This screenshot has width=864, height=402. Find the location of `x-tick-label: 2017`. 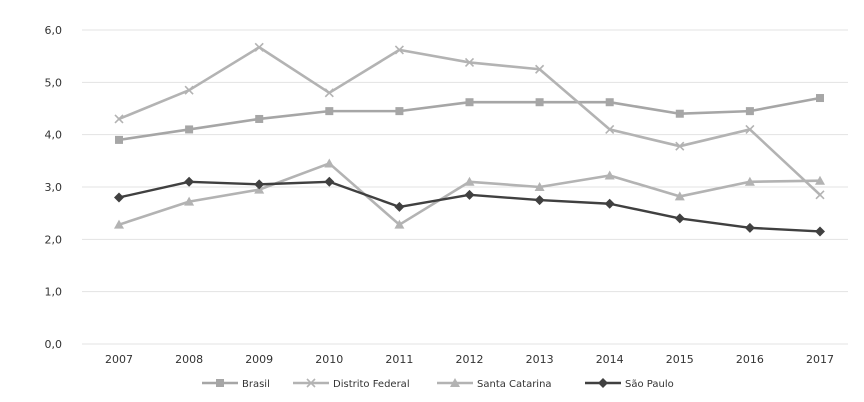

x-tick-label: 2017 is located at coordinates (820, 359).